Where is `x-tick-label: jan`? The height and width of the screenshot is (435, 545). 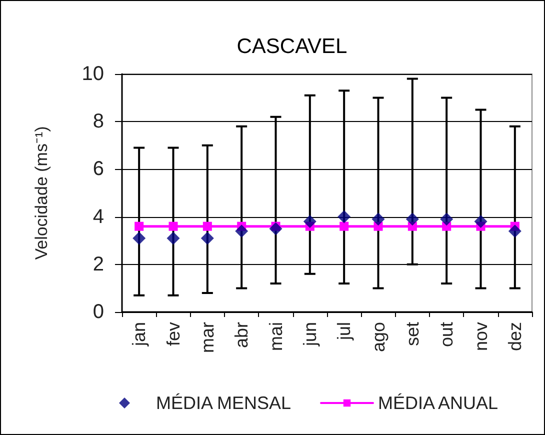 x-tick-label: jan is located at coordinates (139, 335).